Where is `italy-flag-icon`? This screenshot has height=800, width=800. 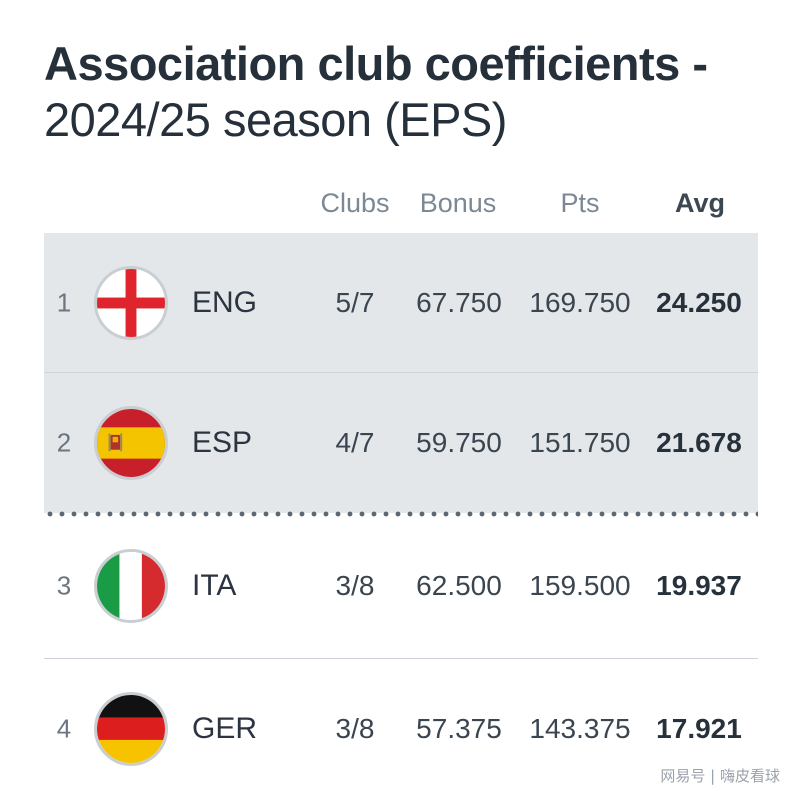
italy-flag-icon is located at coordinates (131, 586).